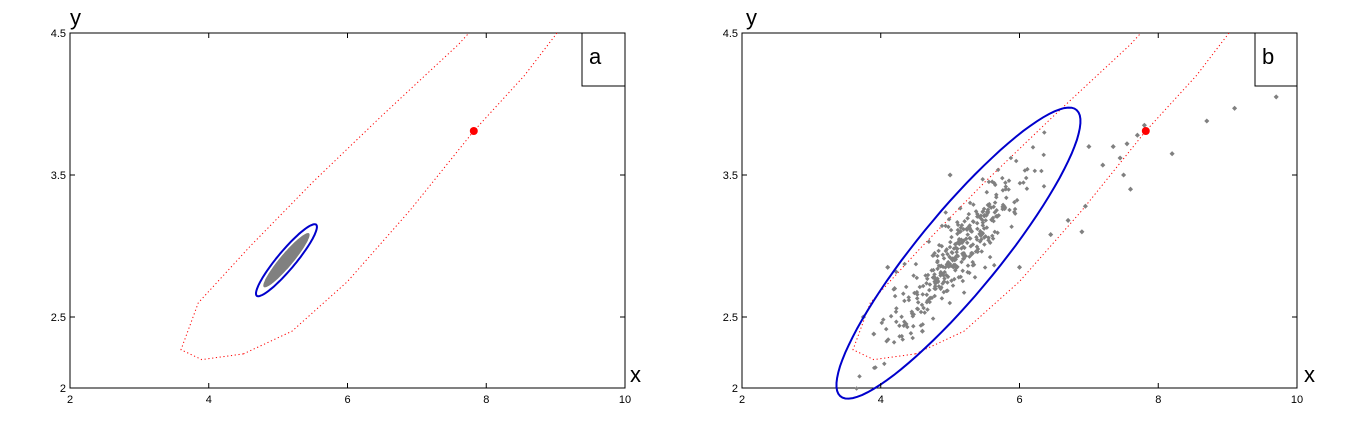  I want to click on red-point-b, so click(1145, 131).